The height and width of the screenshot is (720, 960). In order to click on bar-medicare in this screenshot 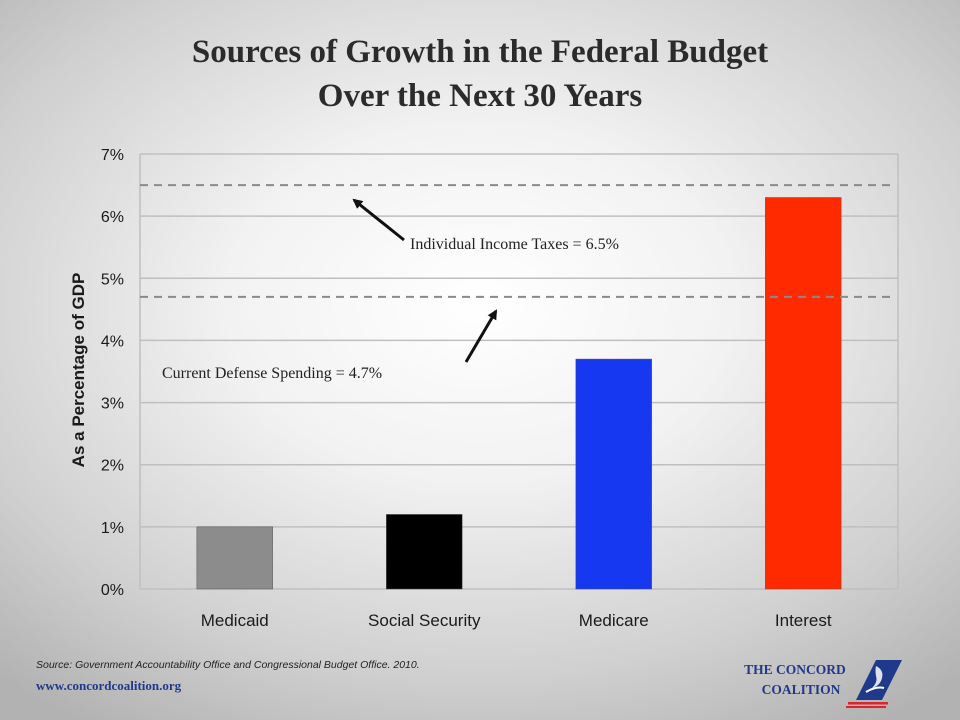, I will do `click(613, 474)`.